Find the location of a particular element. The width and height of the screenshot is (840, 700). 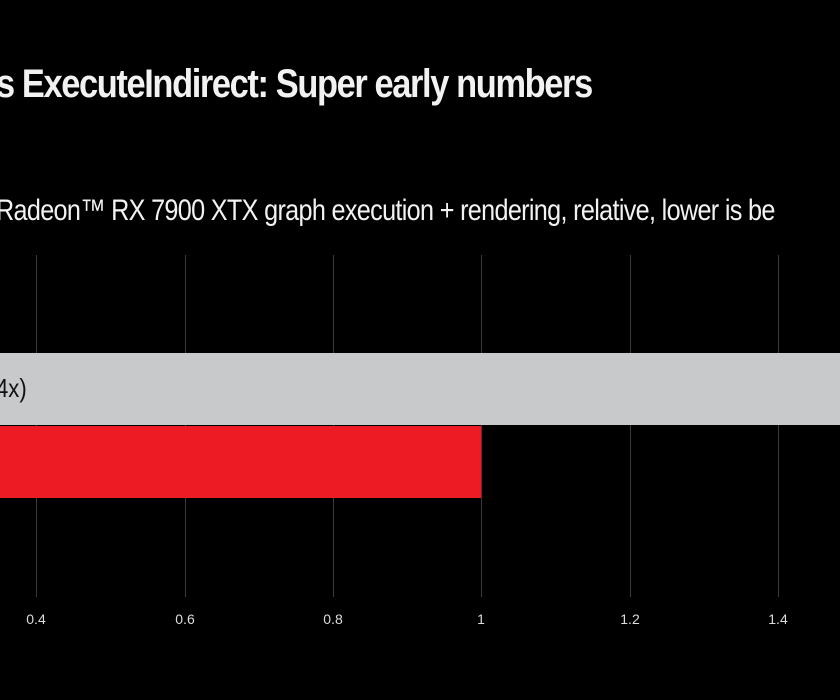

x-tick-label: 1.2 is located at coordinates (630, 619).